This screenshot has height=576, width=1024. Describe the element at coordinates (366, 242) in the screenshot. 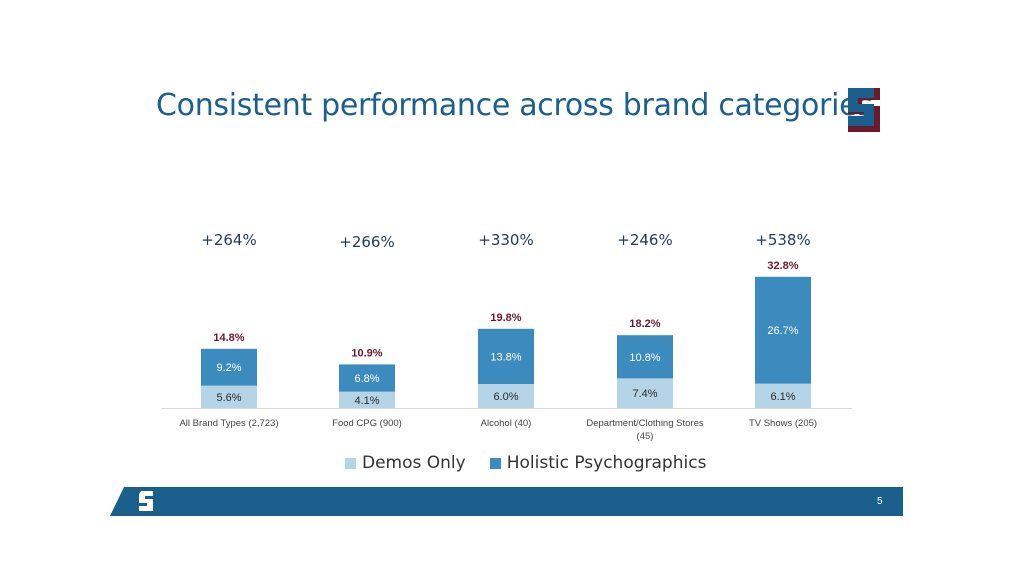

I see `lift-label-1: +266%` at that location.